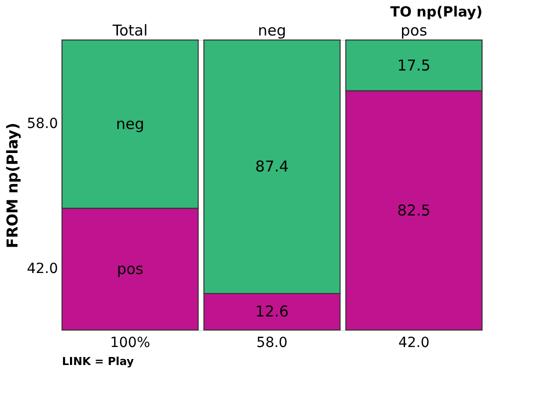 The width and height of the screenshot is (534, 419). What do you see at coordinates (98, 361) in the screenshot?
I see `text: LINK = Play` at bounding box center [98, 361].